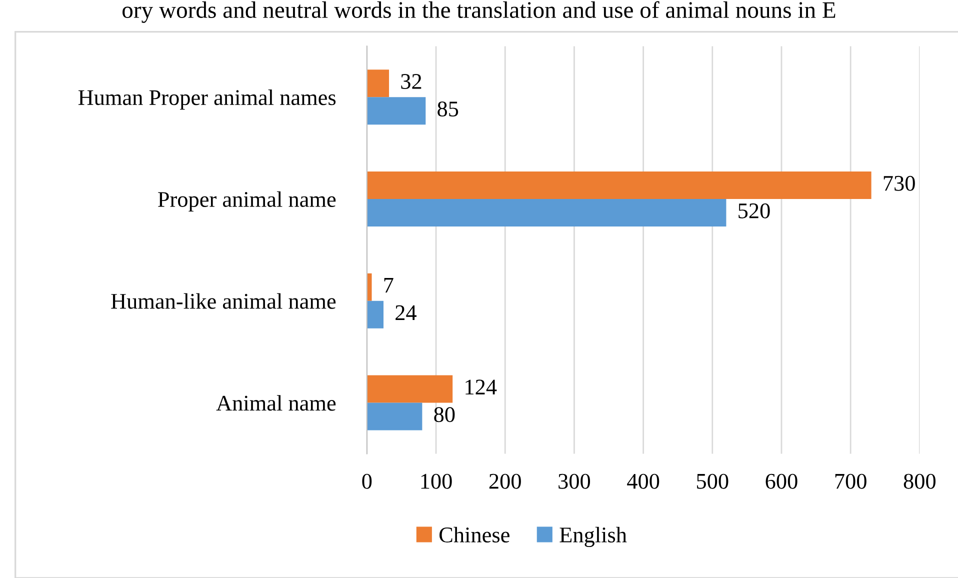 This screenshot has height=578, width=958. Describe the element at coordinates (850, 481) in the screenshot. I see `x-tick-label: 700` at that location.